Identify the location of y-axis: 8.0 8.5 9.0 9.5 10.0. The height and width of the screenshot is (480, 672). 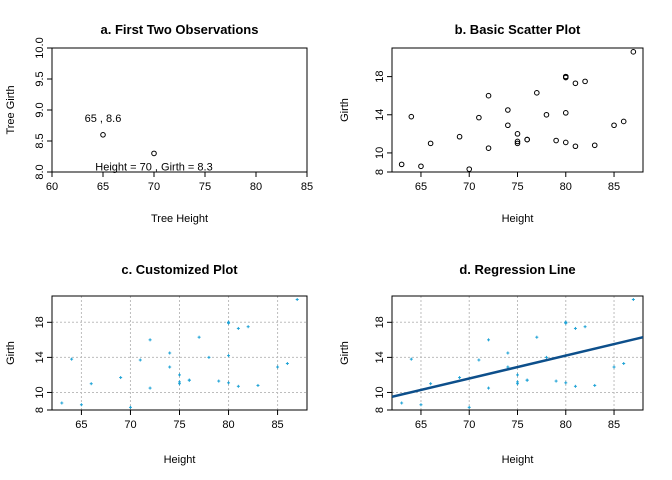
(43, 108).